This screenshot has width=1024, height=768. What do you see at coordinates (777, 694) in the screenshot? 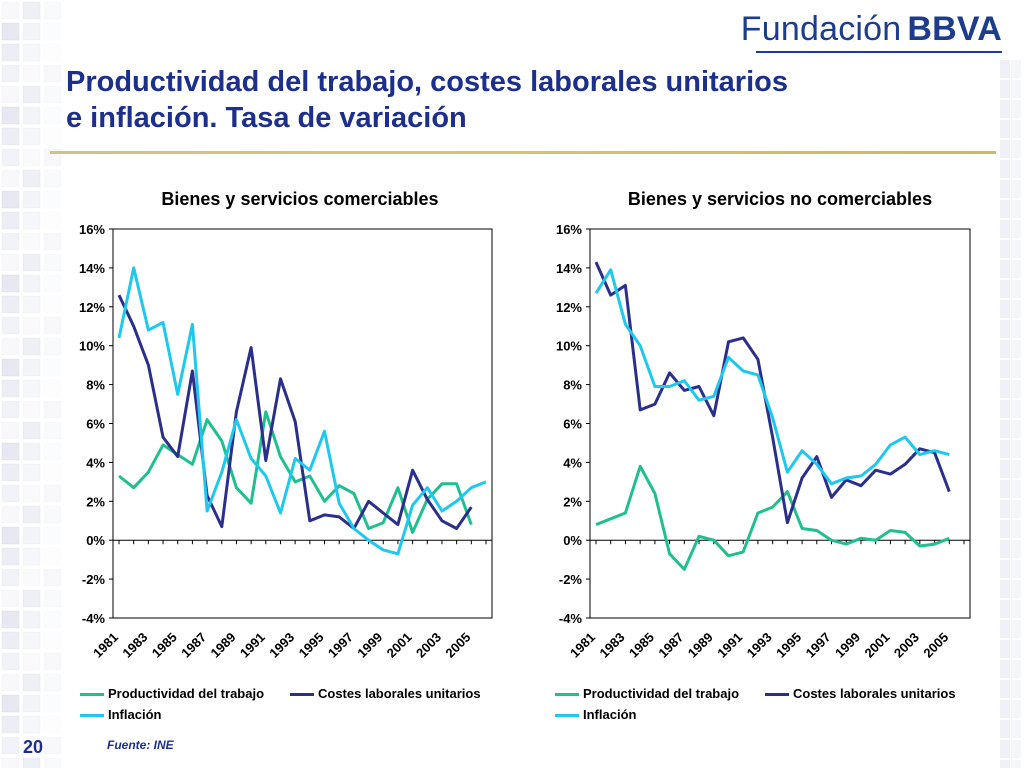
I see `legend-swatch-costes` at bounding box center [777, 694].